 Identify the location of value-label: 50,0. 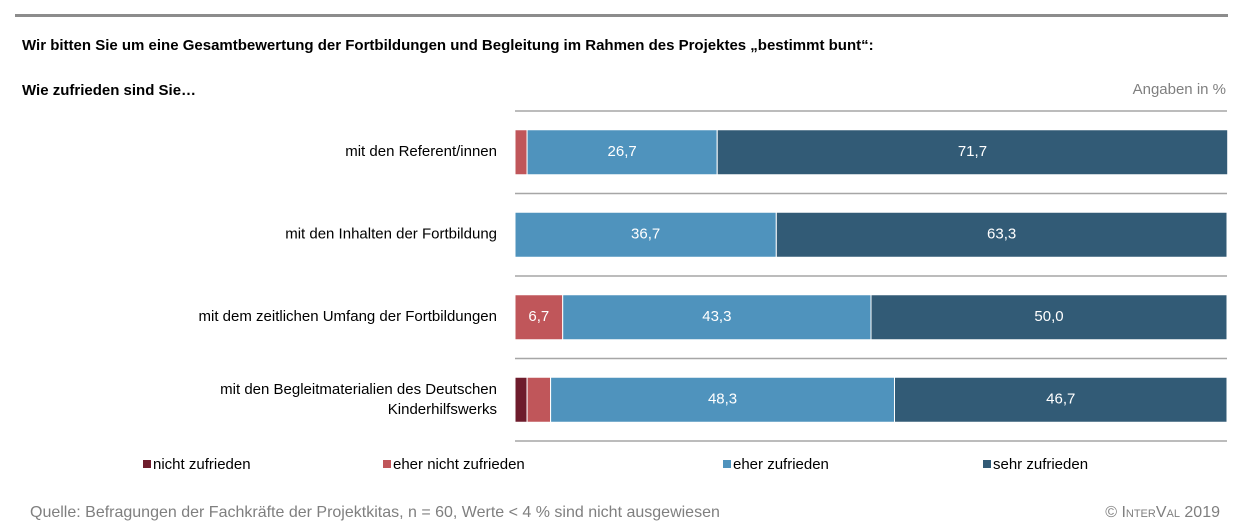
(1048, 316).